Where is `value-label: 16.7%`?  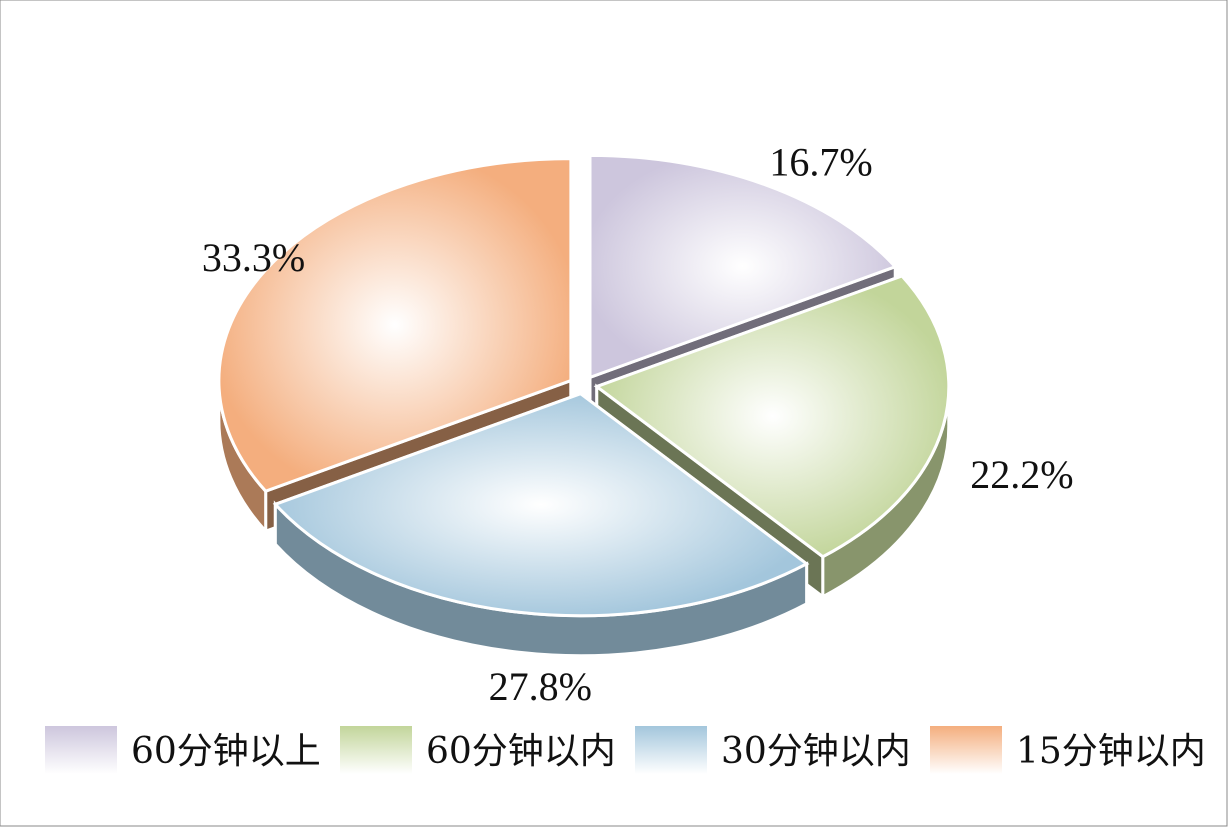
value-label: 16.7% is located at coordinates (820, 161).